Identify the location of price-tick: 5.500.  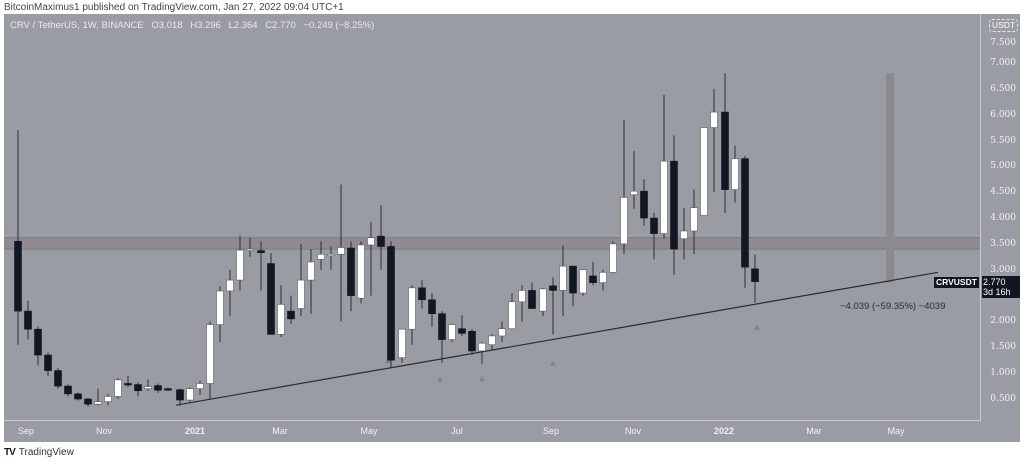
(1003, 140).